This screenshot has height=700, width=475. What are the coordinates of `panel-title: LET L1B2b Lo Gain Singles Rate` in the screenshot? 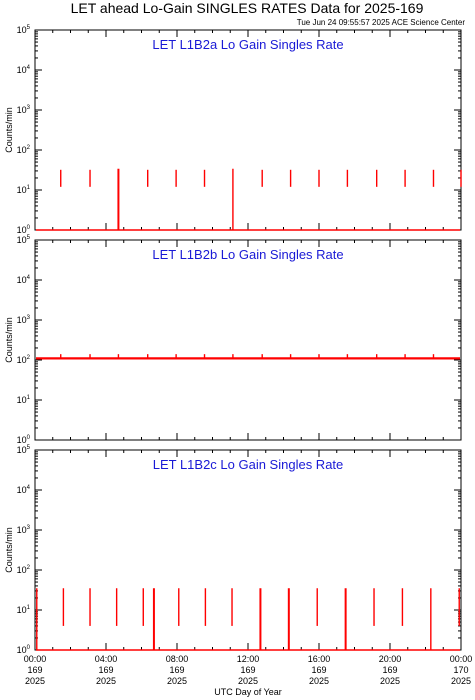 It's located at (247, 254).